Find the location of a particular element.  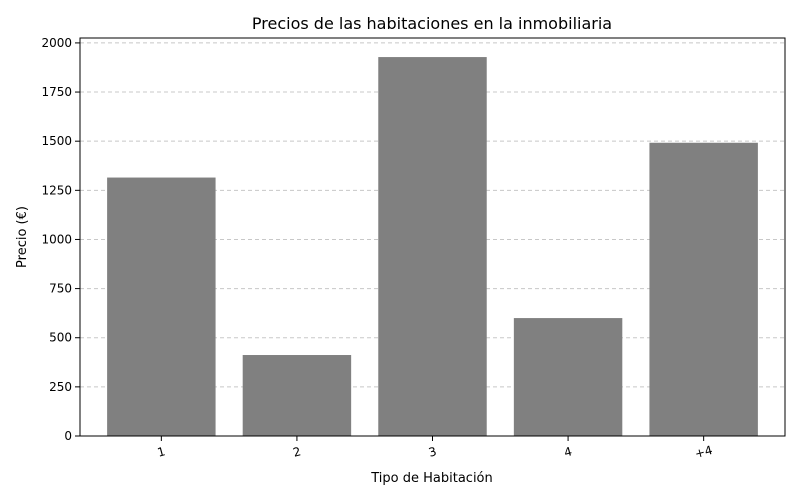

y-tick-label: 1500 is located at coordinates (56, 141).